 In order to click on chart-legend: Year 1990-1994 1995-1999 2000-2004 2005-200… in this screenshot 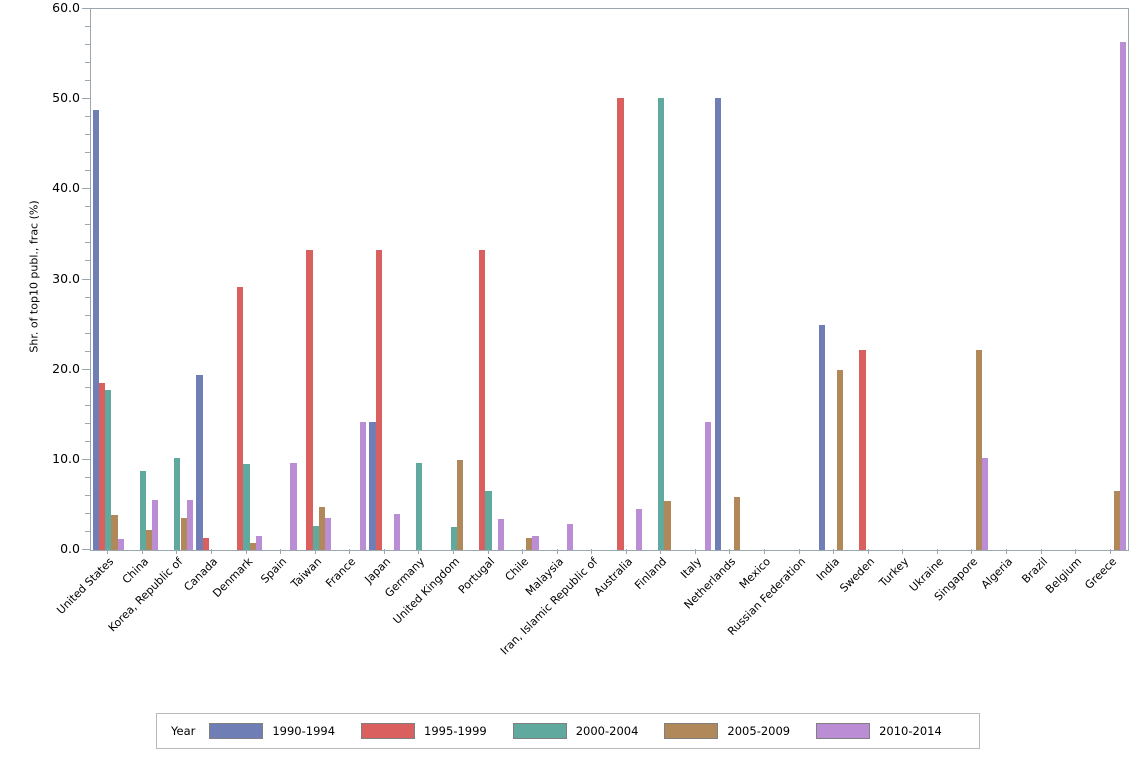, I will do `click(568, 731)`.